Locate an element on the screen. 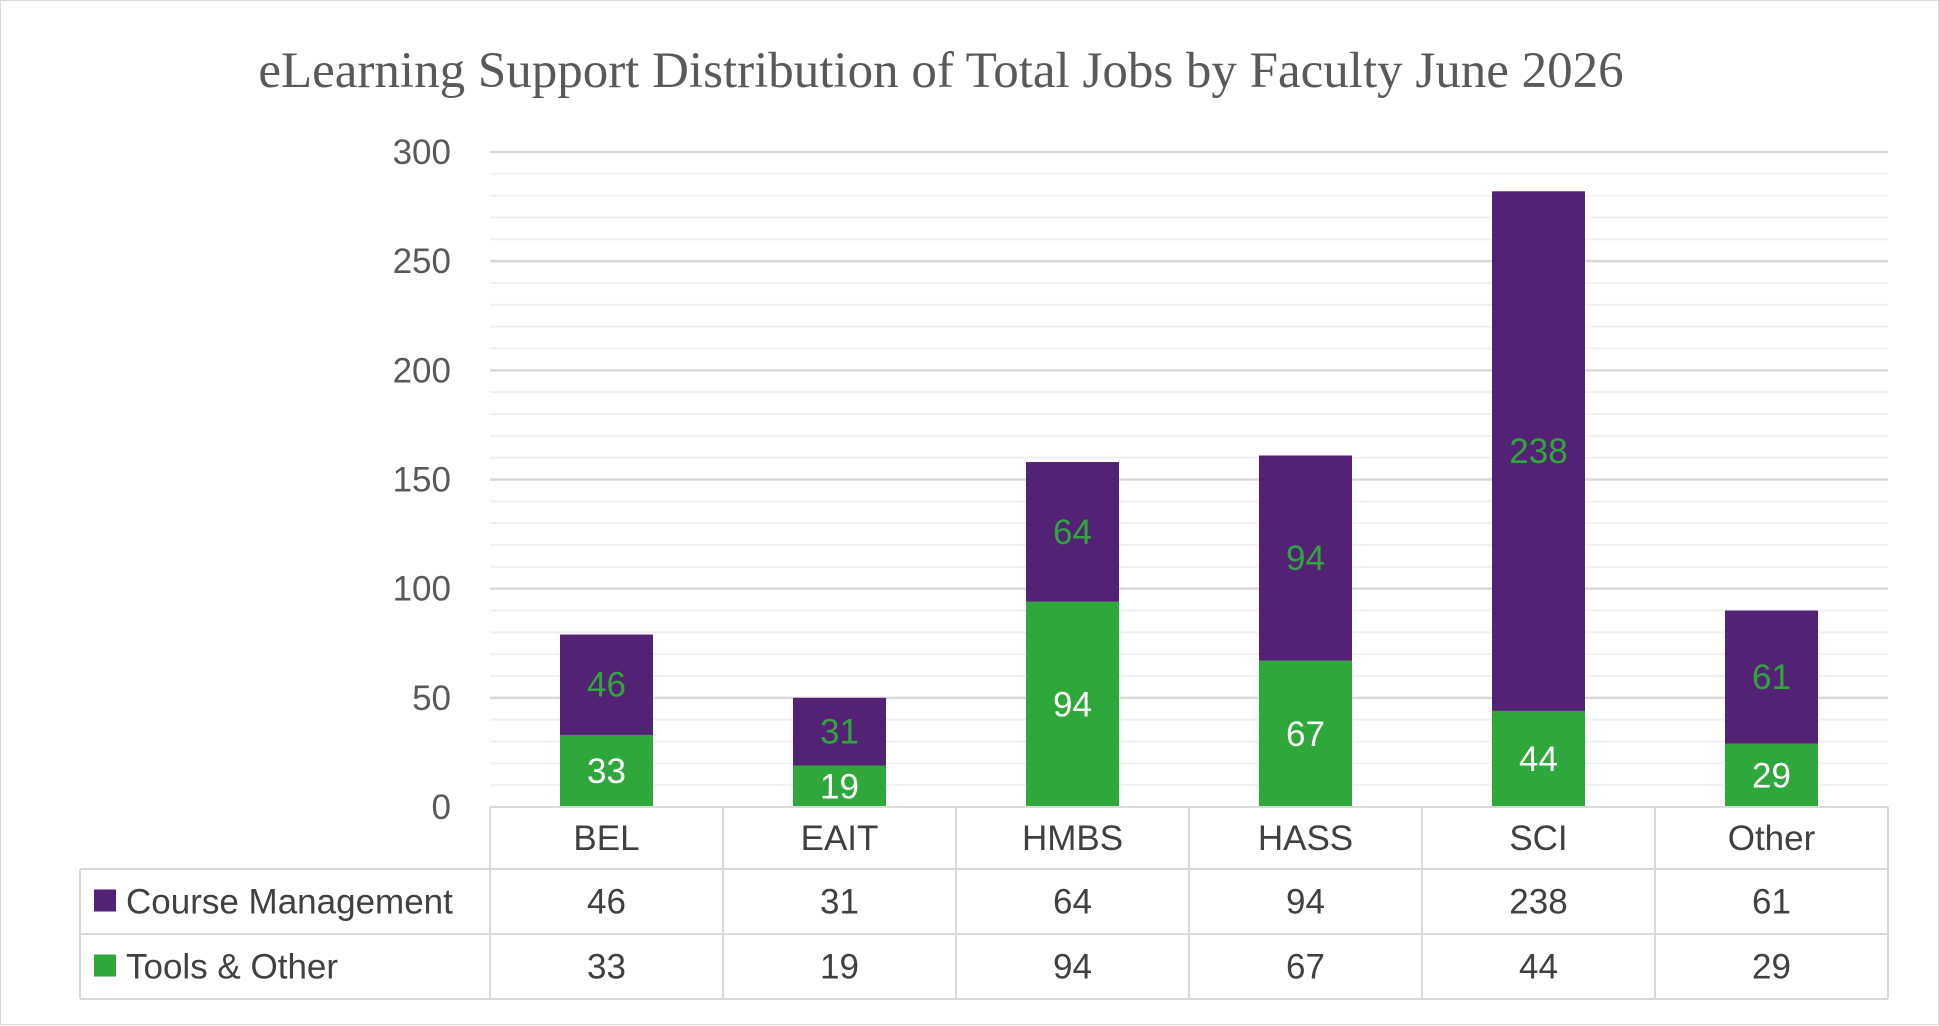 Image resolution: width=1939 pixels, height=1026 pixels. y-tick-label: 0 is located at coordinates (441, 807).